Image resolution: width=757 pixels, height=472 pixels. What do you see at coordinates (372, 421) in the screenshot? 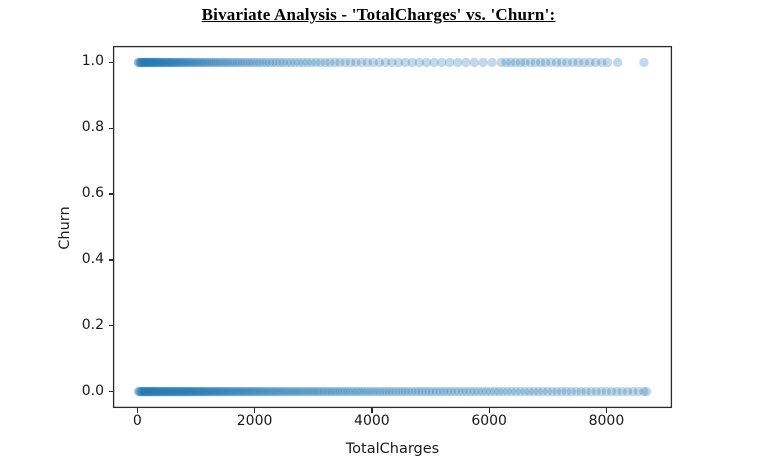
I see `x-tick-label: 4000` at bounding box center [372, 421].